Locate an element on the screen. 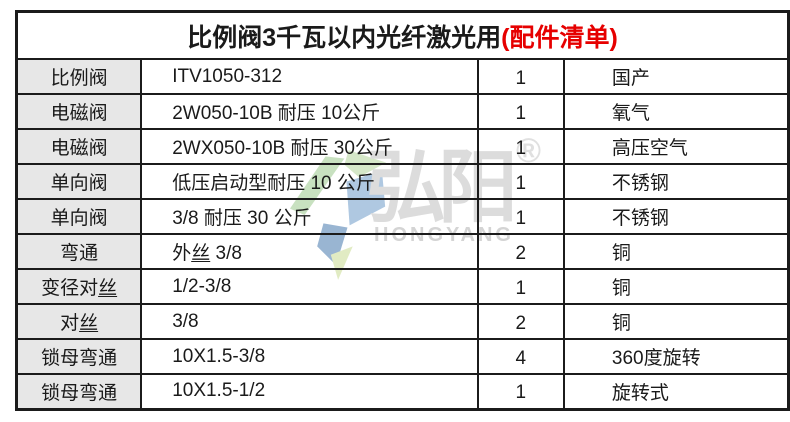  cell-item: 弯通 is located at coordinates (79, 251).